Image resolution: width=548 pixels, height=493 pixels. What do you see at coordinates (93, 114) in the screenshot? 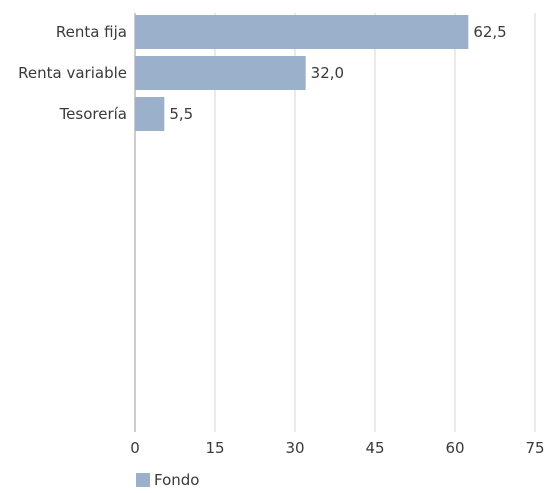
I see `category-label-tesorer-a: Tesorería` at bounding box center [93, 114].